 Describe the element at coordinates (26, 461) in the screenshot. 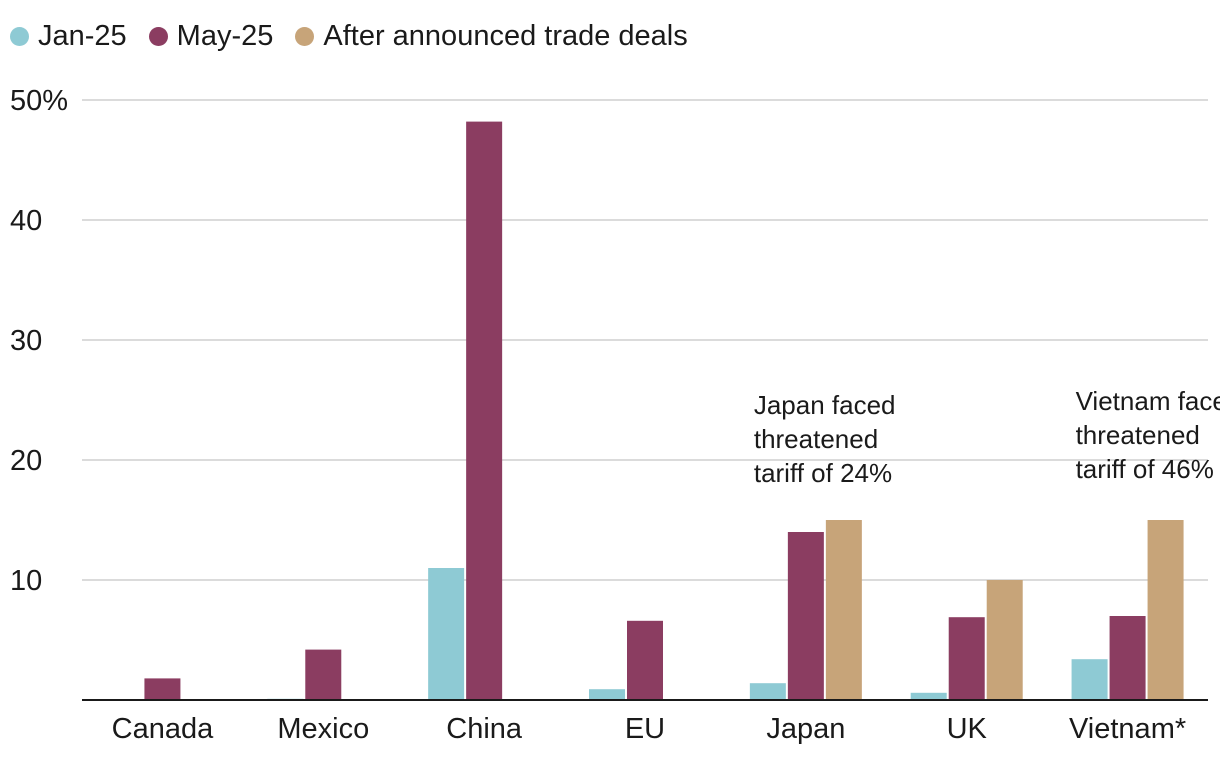

I see `y-tick-label: 20` at that location.